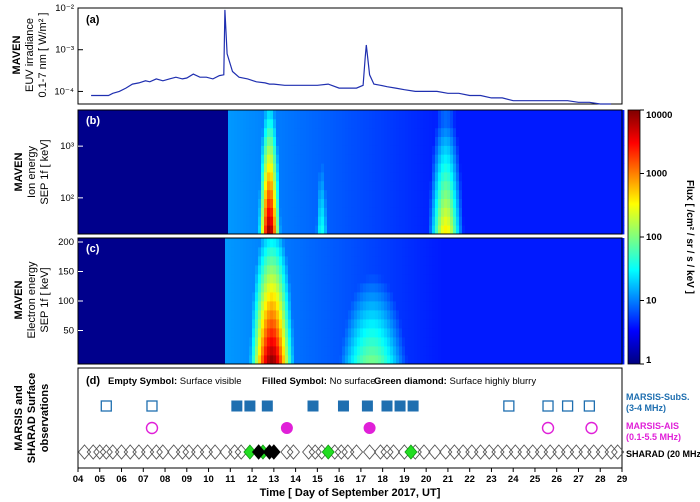 The height and width of the screenshot is (502, 700). What do you see at coordinates (317, 479) in the screenshot?
I see `x-tick-label: 15` at bounding box center [317, 479].